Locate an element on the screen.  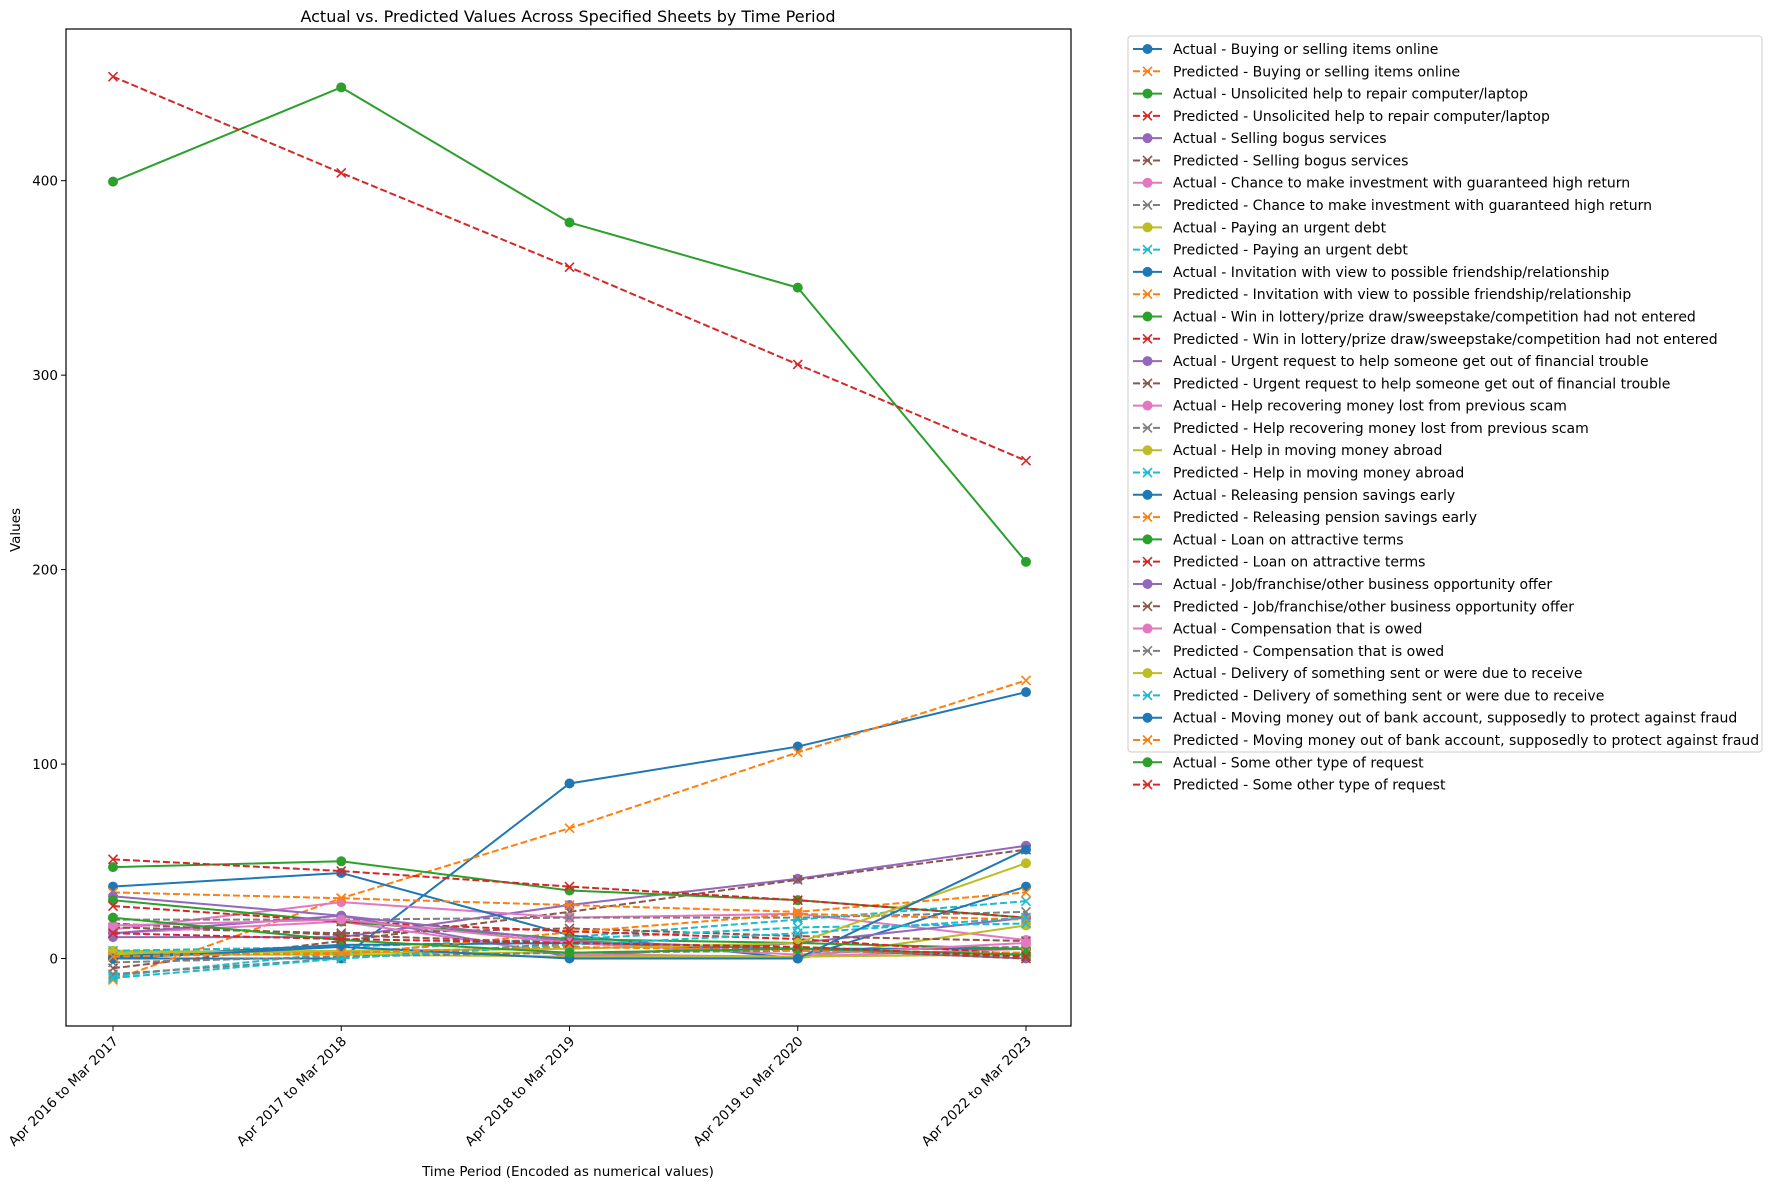
legend-label: Actual - Help in moving money abroad is located at coordinates (1307, 451).